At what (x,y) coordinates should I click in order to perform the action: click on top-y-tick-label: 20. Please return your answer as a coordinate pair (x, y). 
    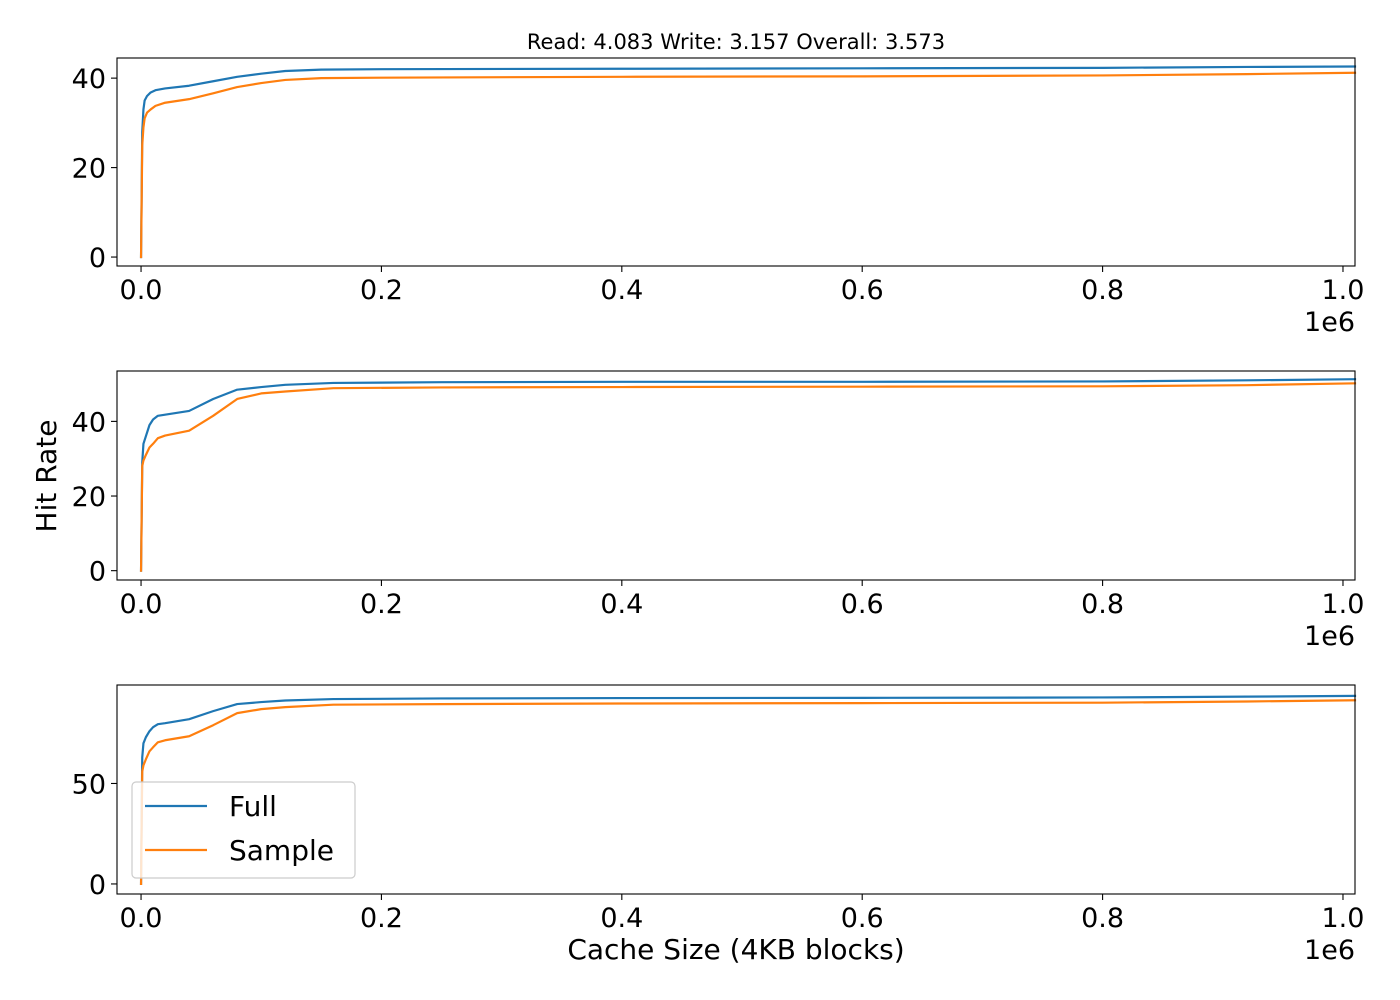
    Looking at the image, I should click on (89, 169).